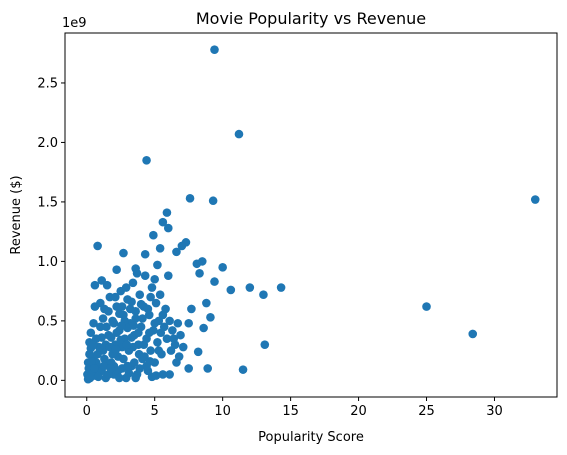 Image resolution: width=567 pixels, height=455 pixels. I want to click on x-tick-label: 5, so click(155, 411).